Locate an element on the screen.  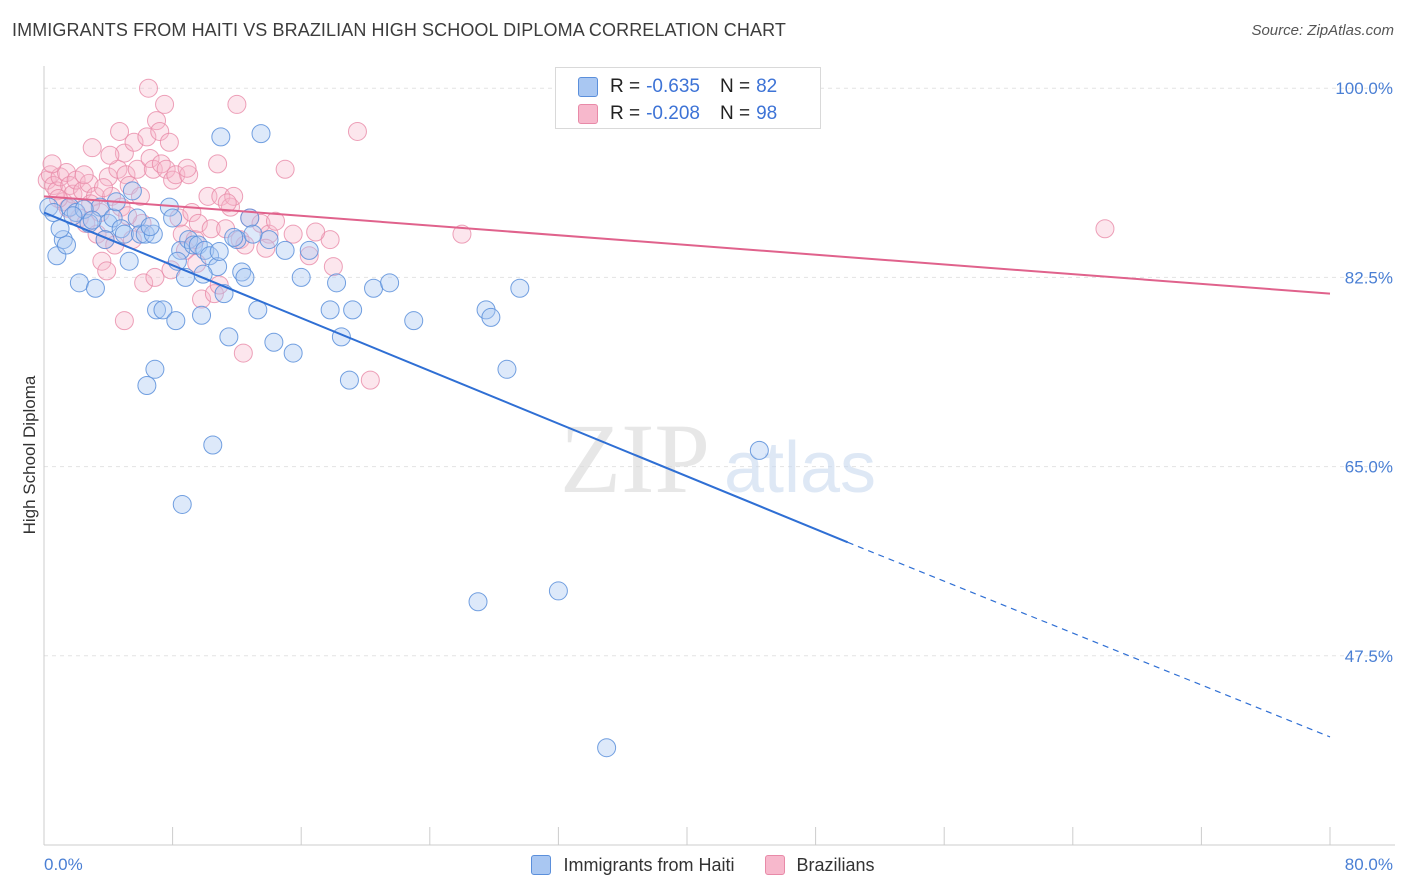
y-tick-label: 47.5% is located at coordinates (1369, 656).